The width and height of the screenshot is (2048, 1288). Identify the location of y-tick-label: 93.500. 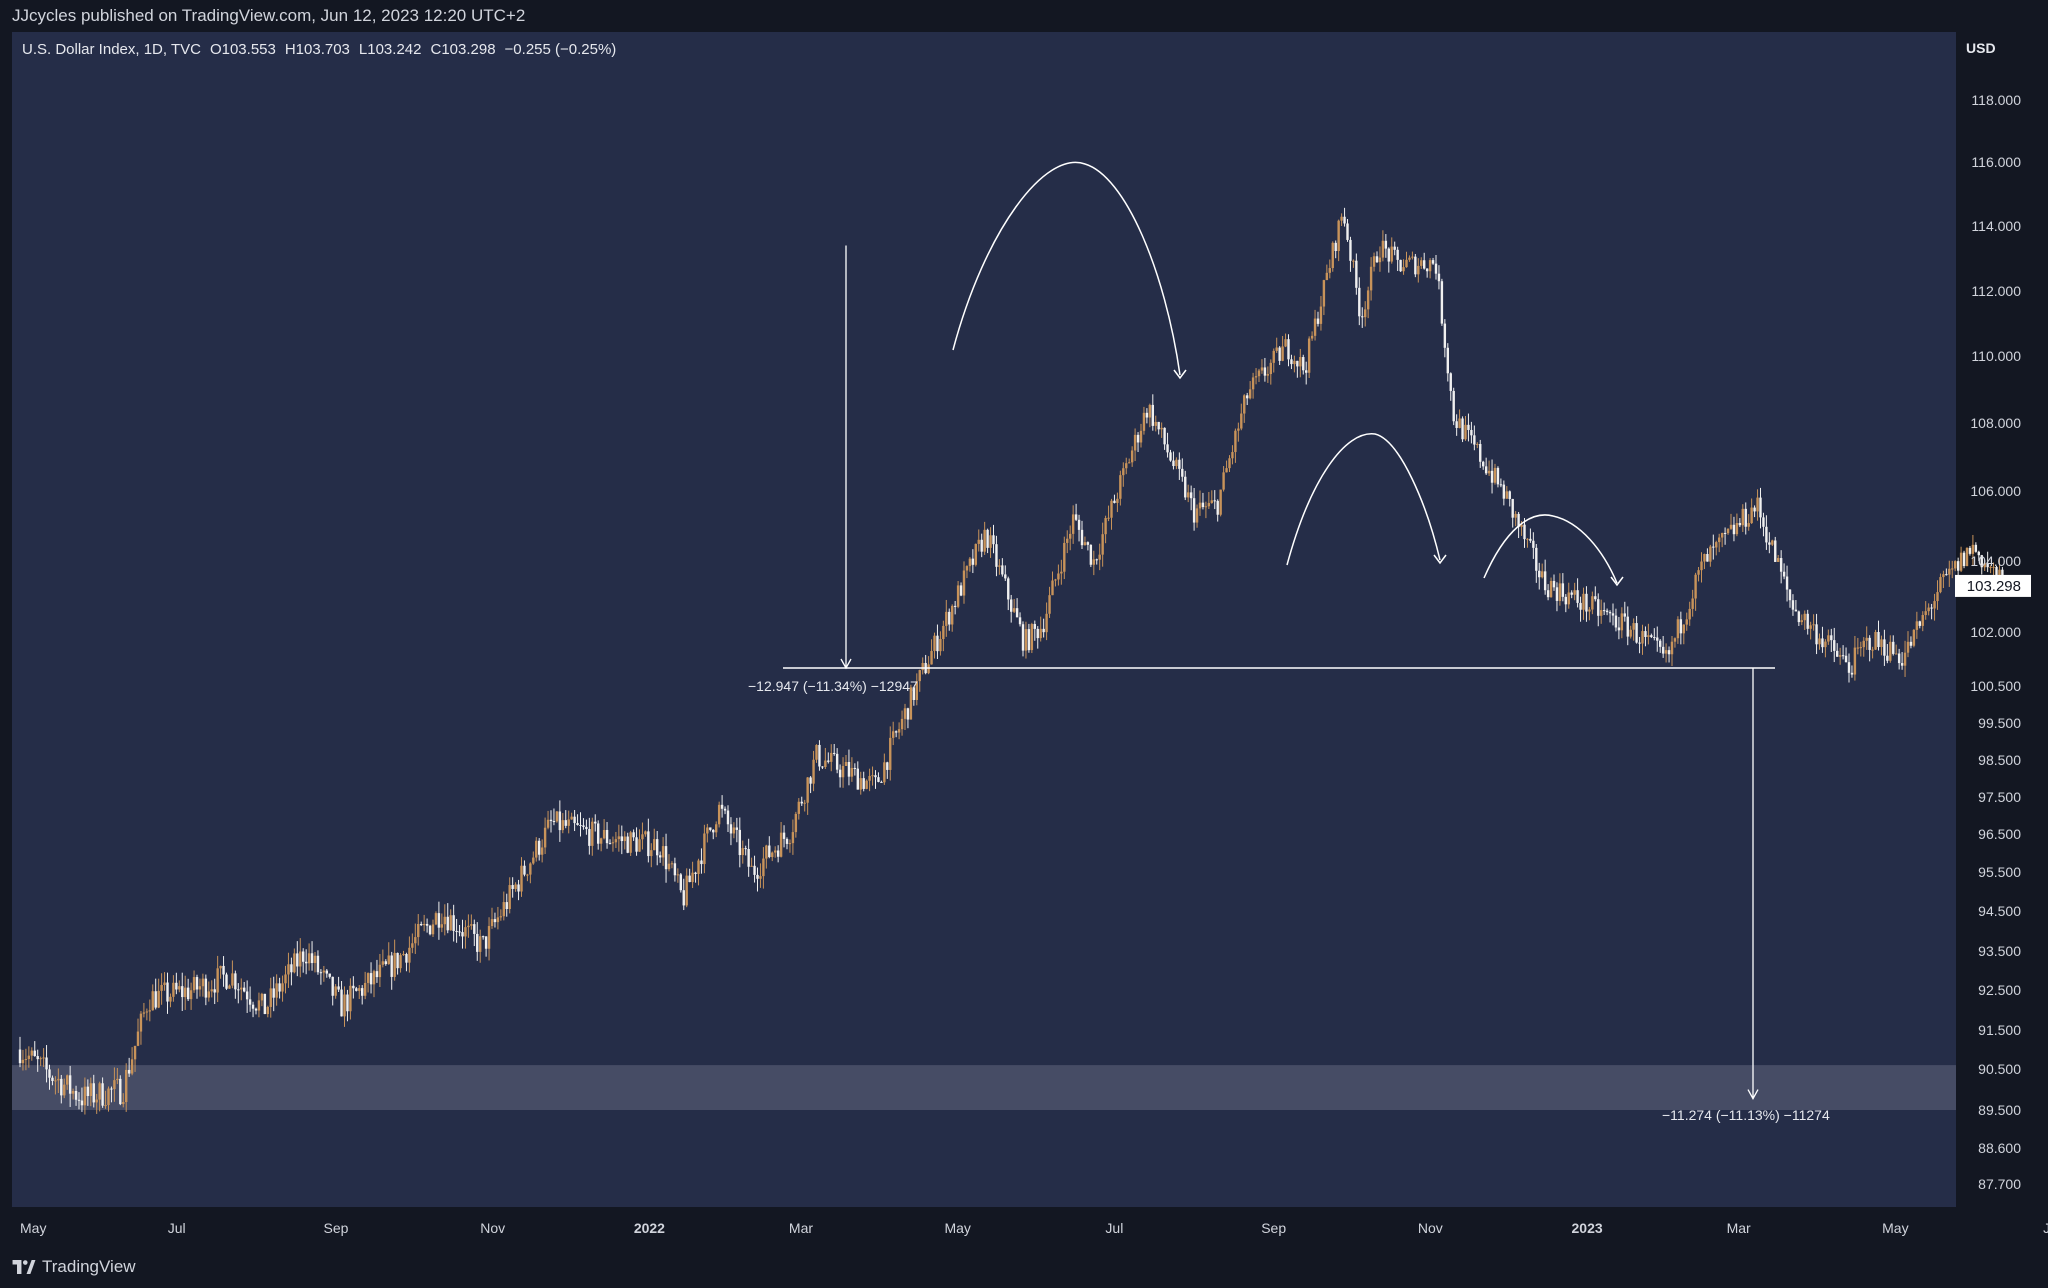
(1999, 951).